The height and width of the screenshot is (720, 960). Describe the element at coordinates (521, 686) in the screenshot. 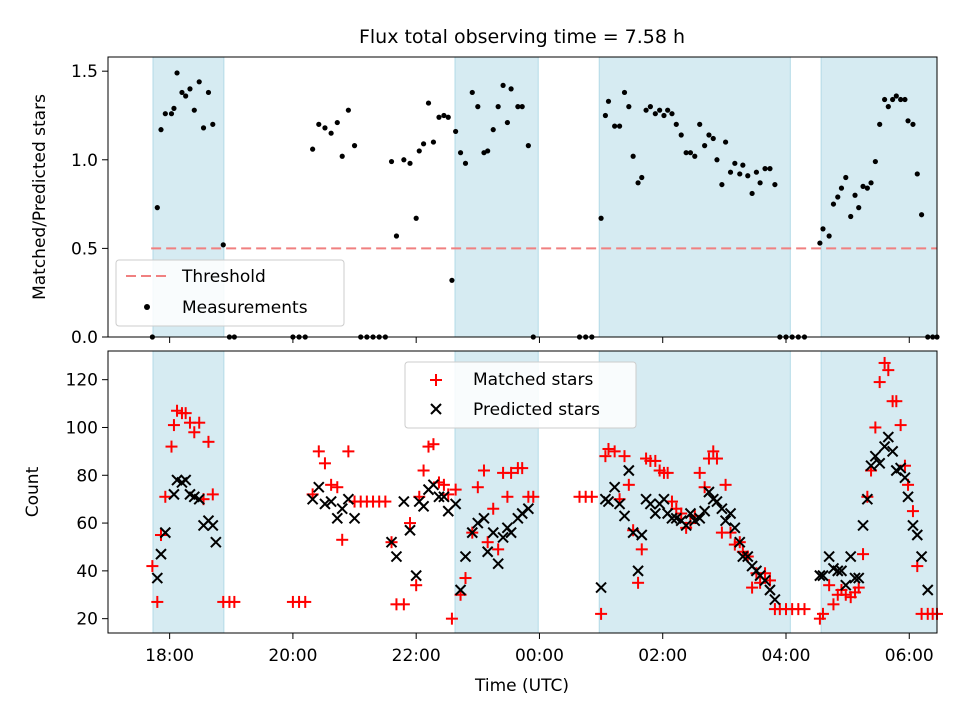

I see `x-axis-label: Time (UTC)` at that location.